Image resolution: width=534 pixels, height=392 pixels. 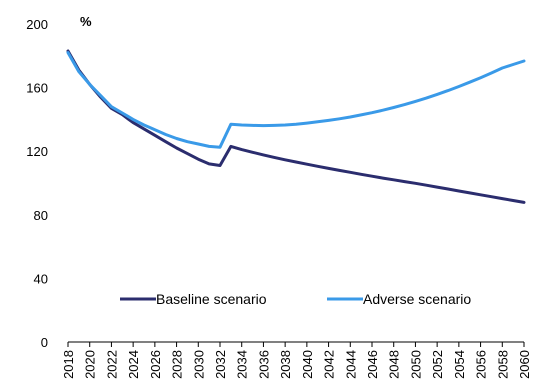 I want to click on y-tick-label: 0, so click(x=44, y=342).